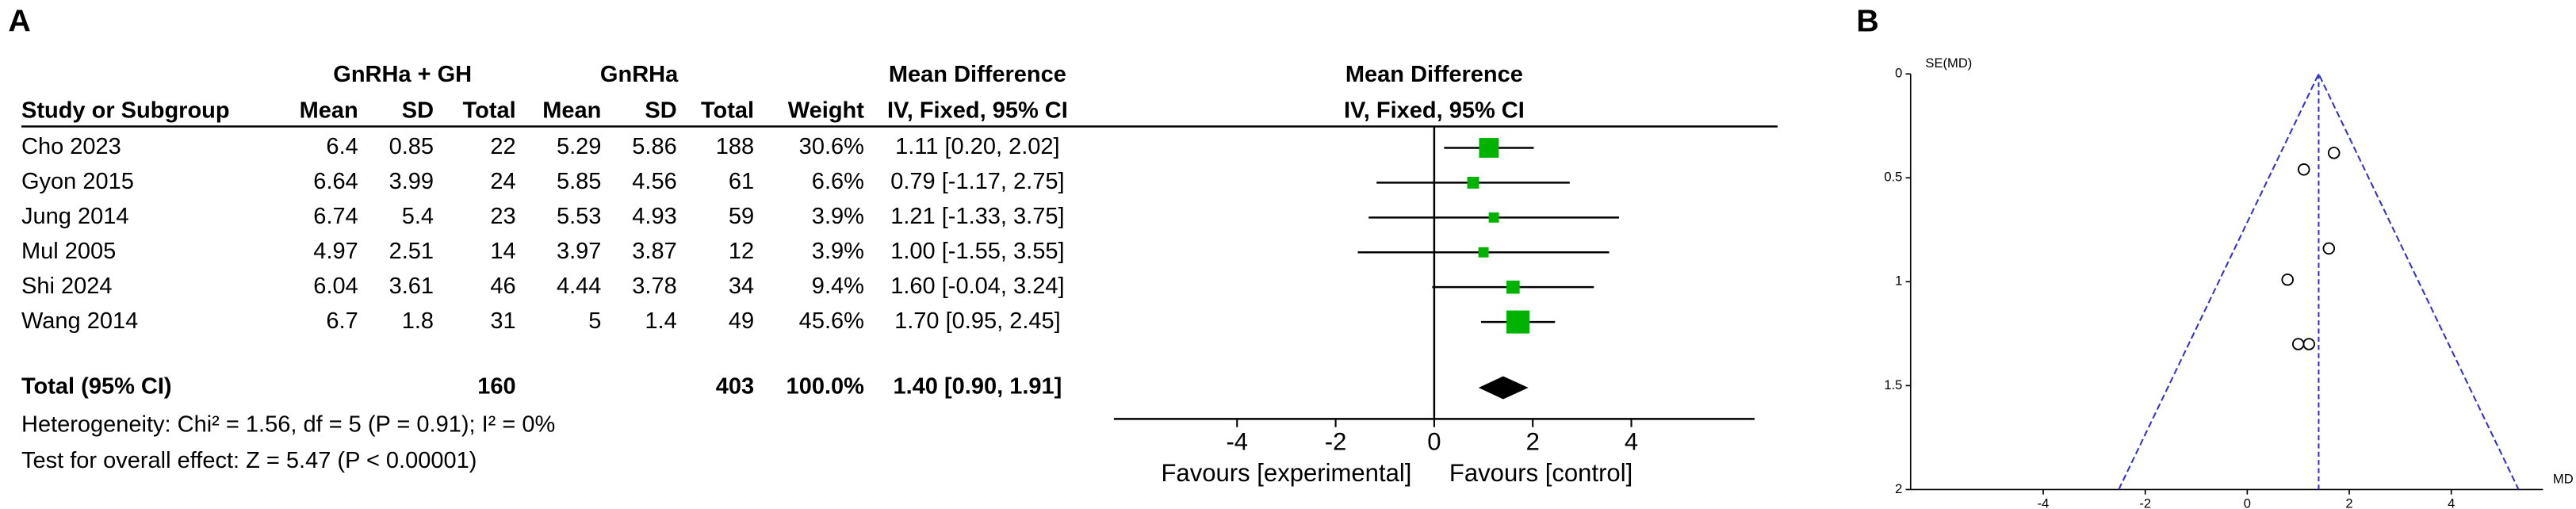  What do you see at coordinates (68, 251) in the screenshot?
I see `study-name: Mul 2005` at bounding box center [68, 251].